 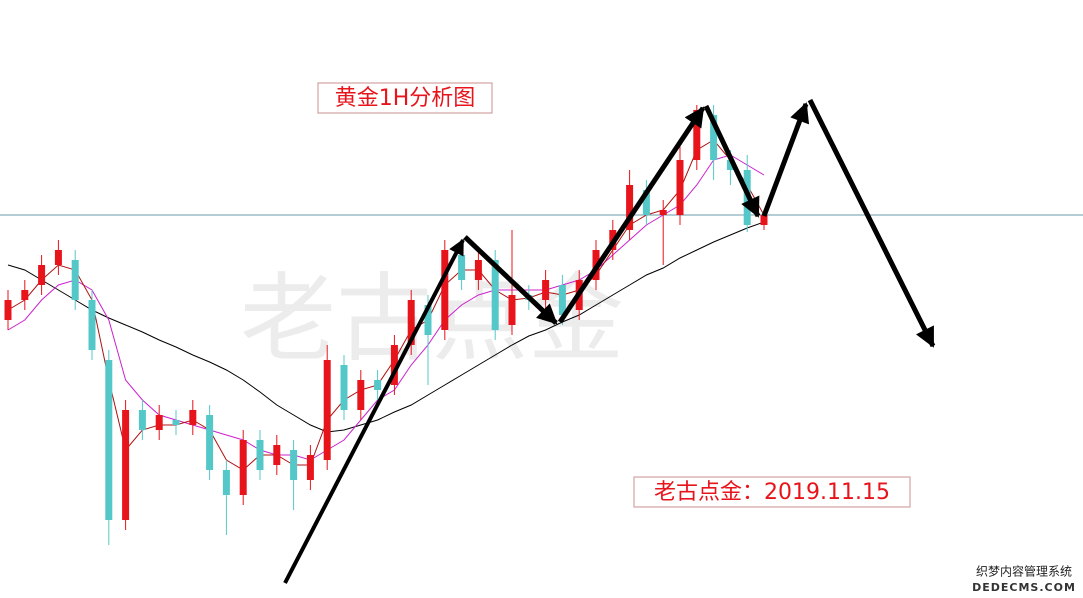 I want to click on watermark: 老古点金, so click(x=432, y=319).